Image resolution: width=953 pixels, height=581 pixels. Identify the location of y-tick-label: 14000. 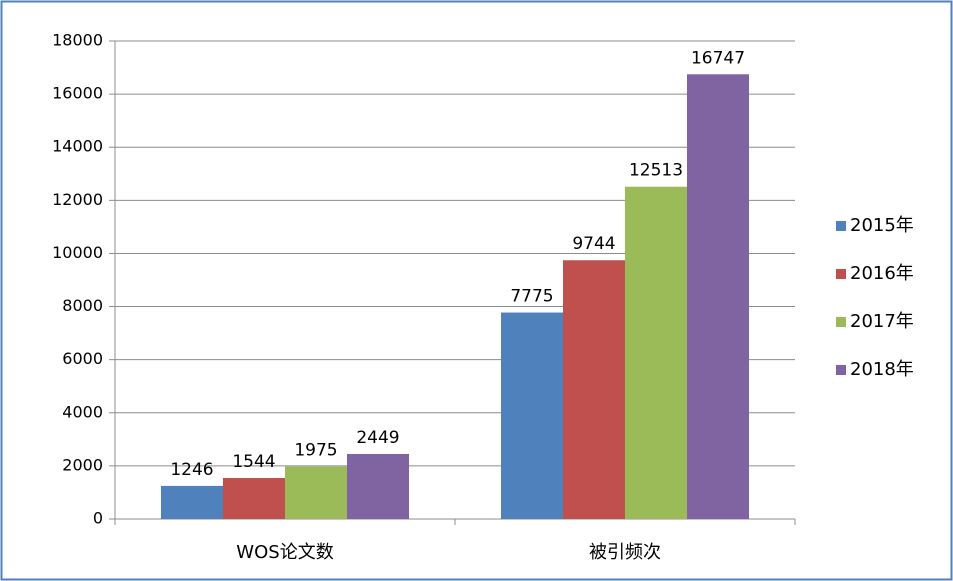
(77, 146).